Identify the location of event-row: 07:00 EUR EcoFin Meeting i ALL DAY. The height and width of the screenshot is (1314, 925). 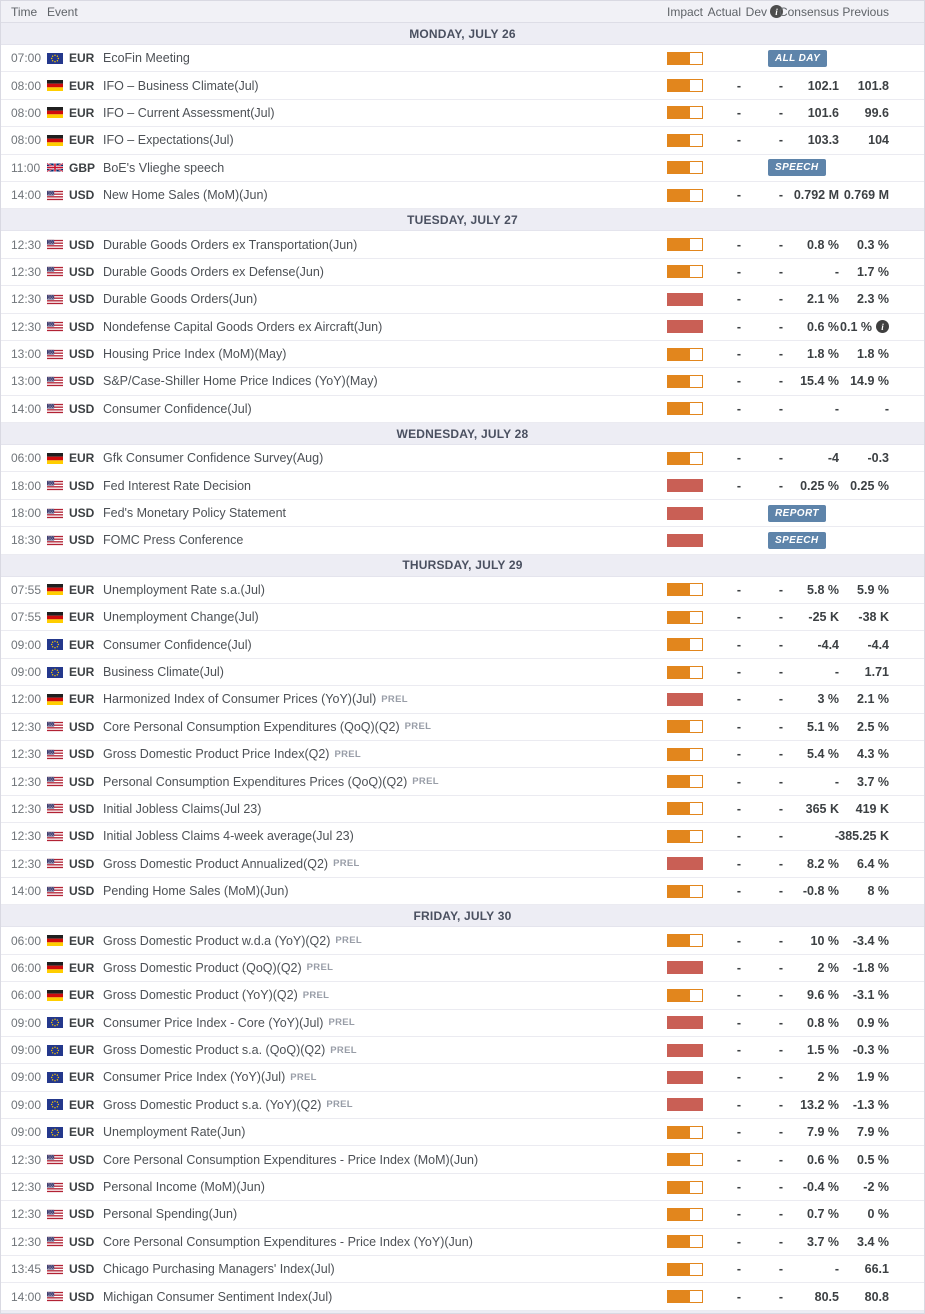
(462, 59).